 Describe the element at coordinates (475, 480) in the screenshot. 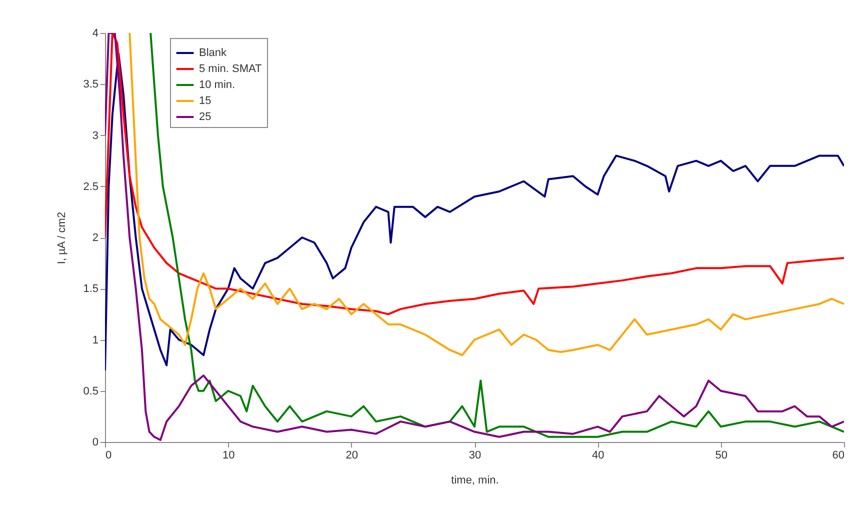

I see `x-axis-title: time, min.` at that location.